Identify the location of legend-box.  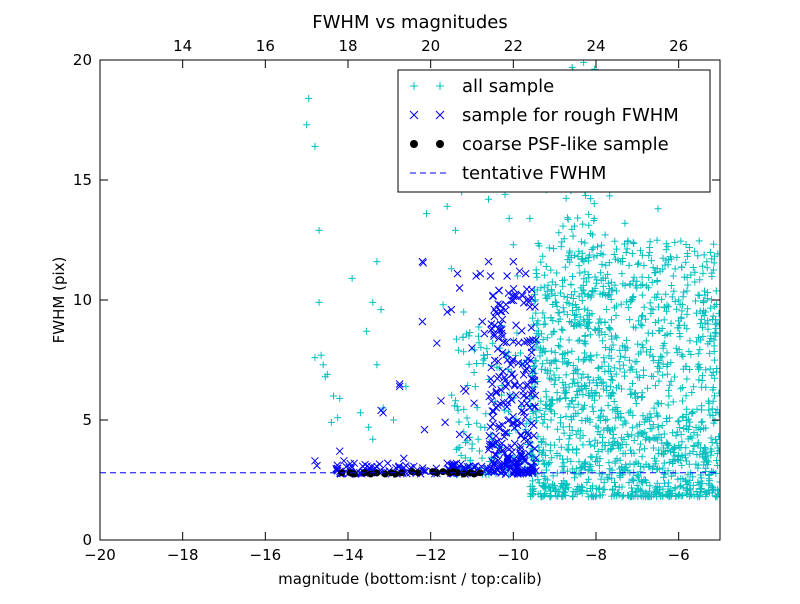
(554, 131).